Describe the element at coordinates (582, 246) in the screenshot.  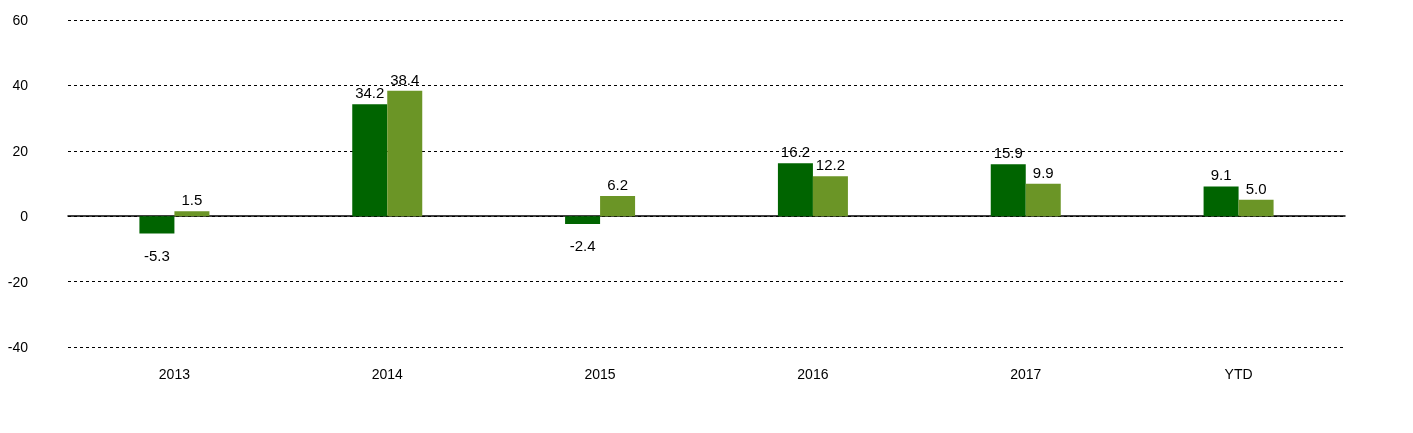
I see `data-label: -2.4` at that location.